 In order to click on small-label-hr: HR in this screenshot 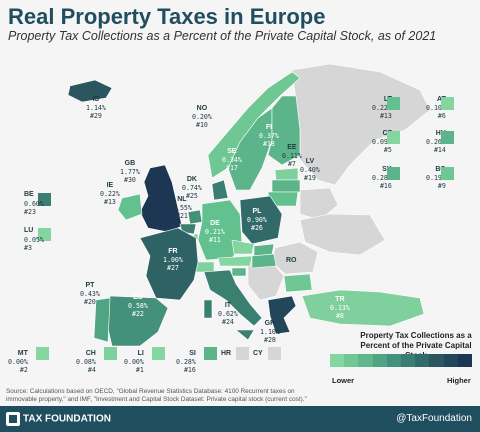, I will do `click(226, 353)`.